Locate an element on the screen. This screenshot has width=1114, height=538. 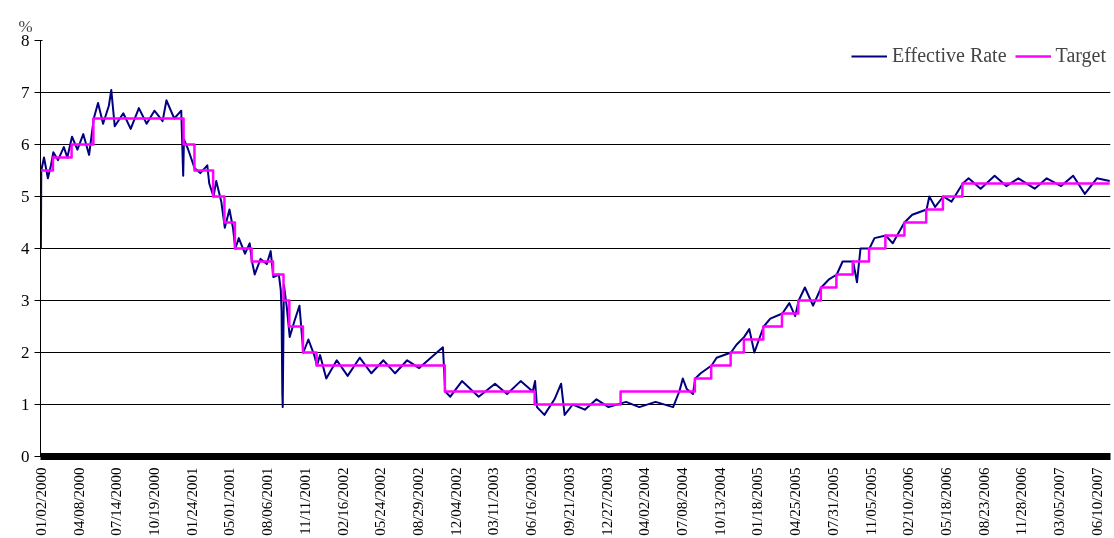
x-tick-label: 04/08/2000 is located at coordinates (78, 501).